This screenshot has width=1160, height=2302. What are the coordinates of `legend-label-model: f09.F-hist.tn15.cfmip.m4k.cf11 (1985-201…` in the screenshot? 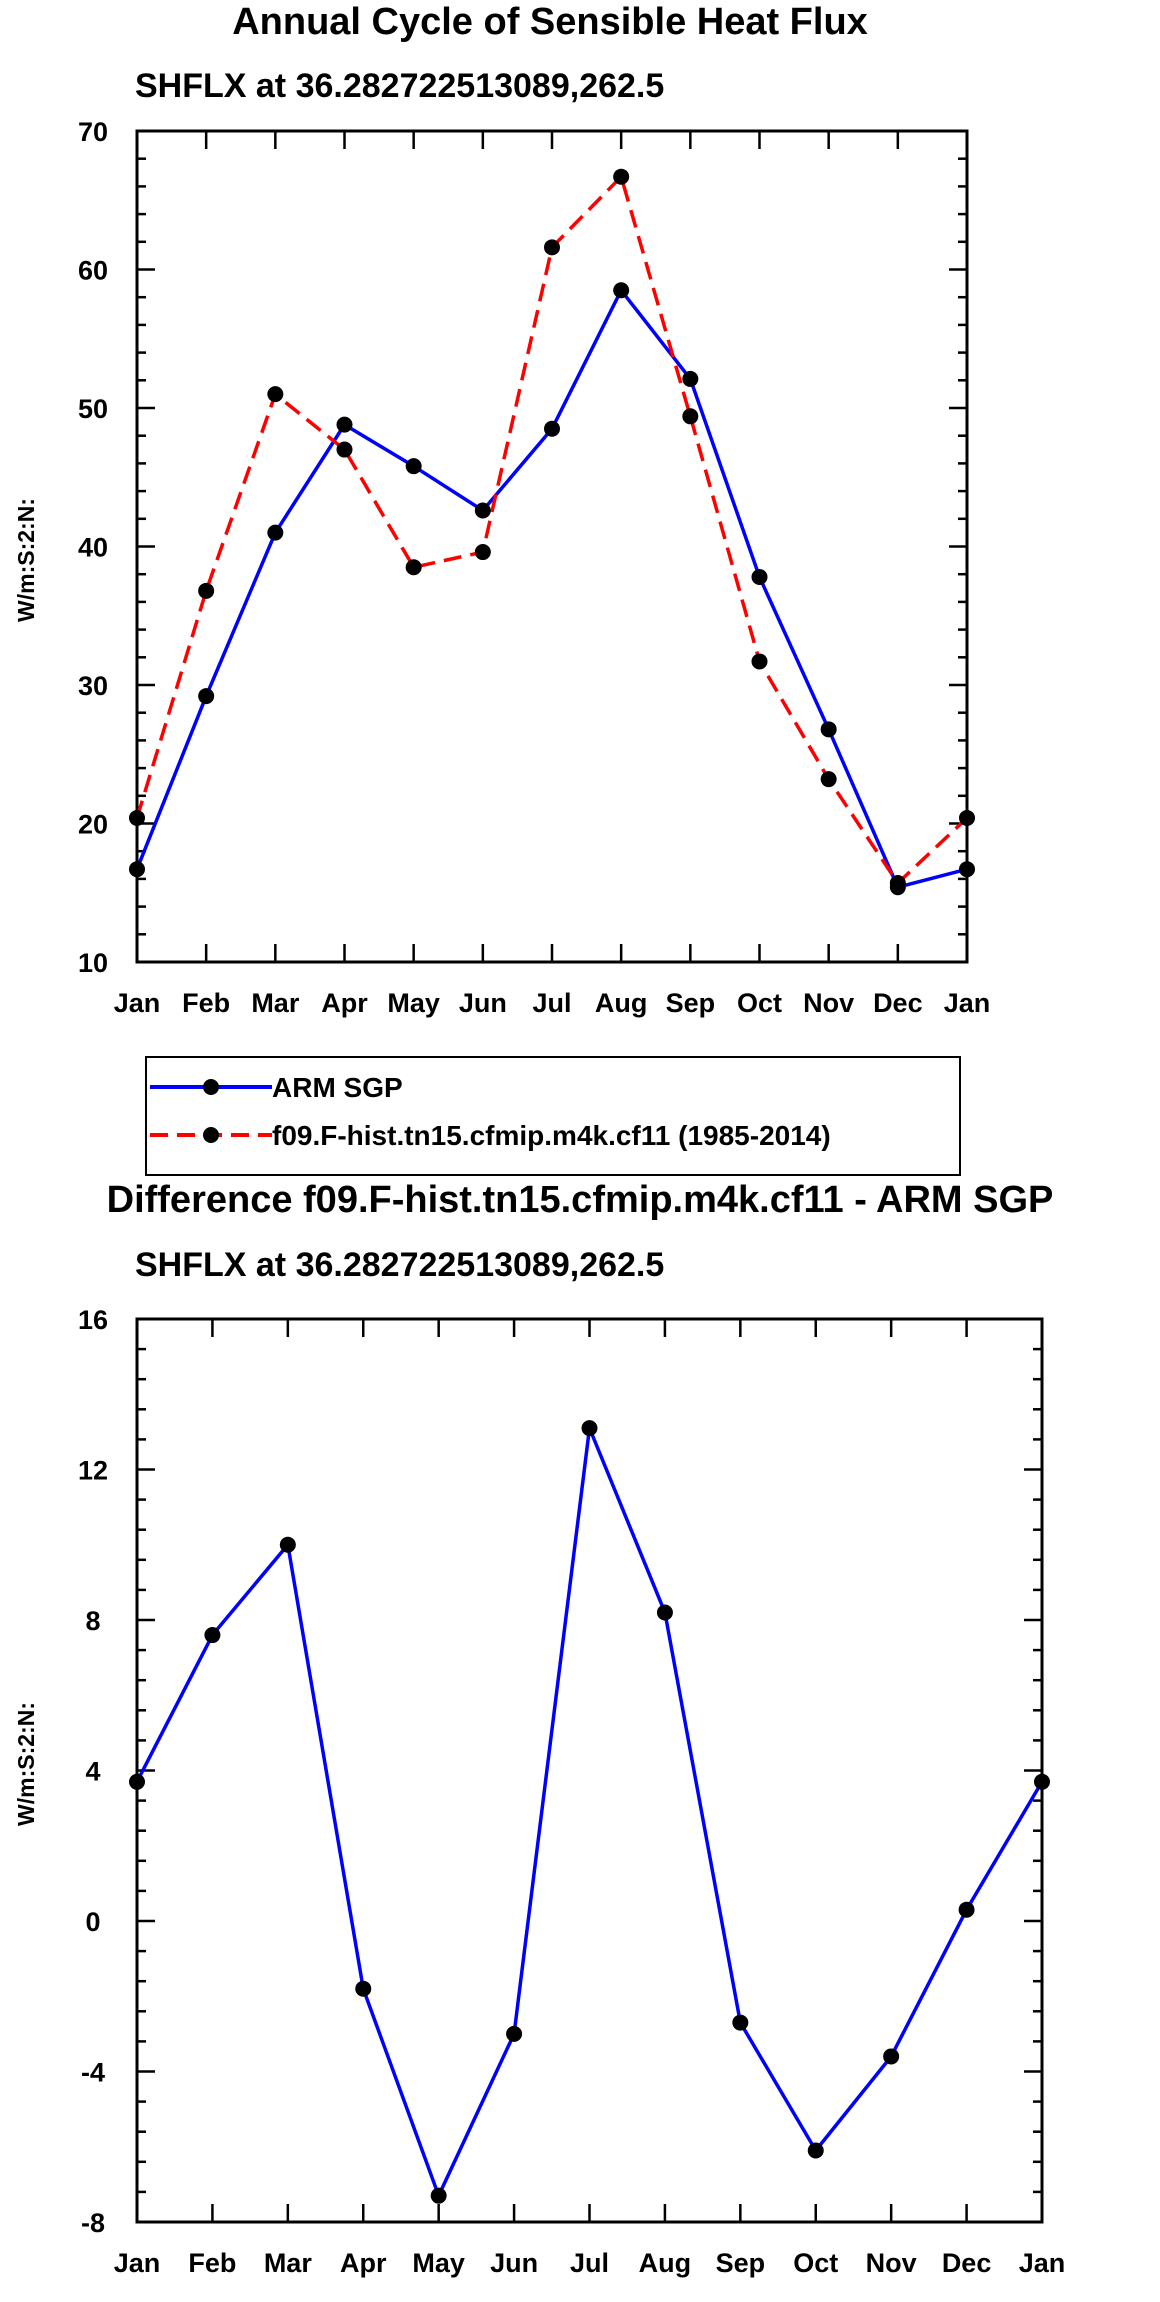 It's located at (551, 1135).